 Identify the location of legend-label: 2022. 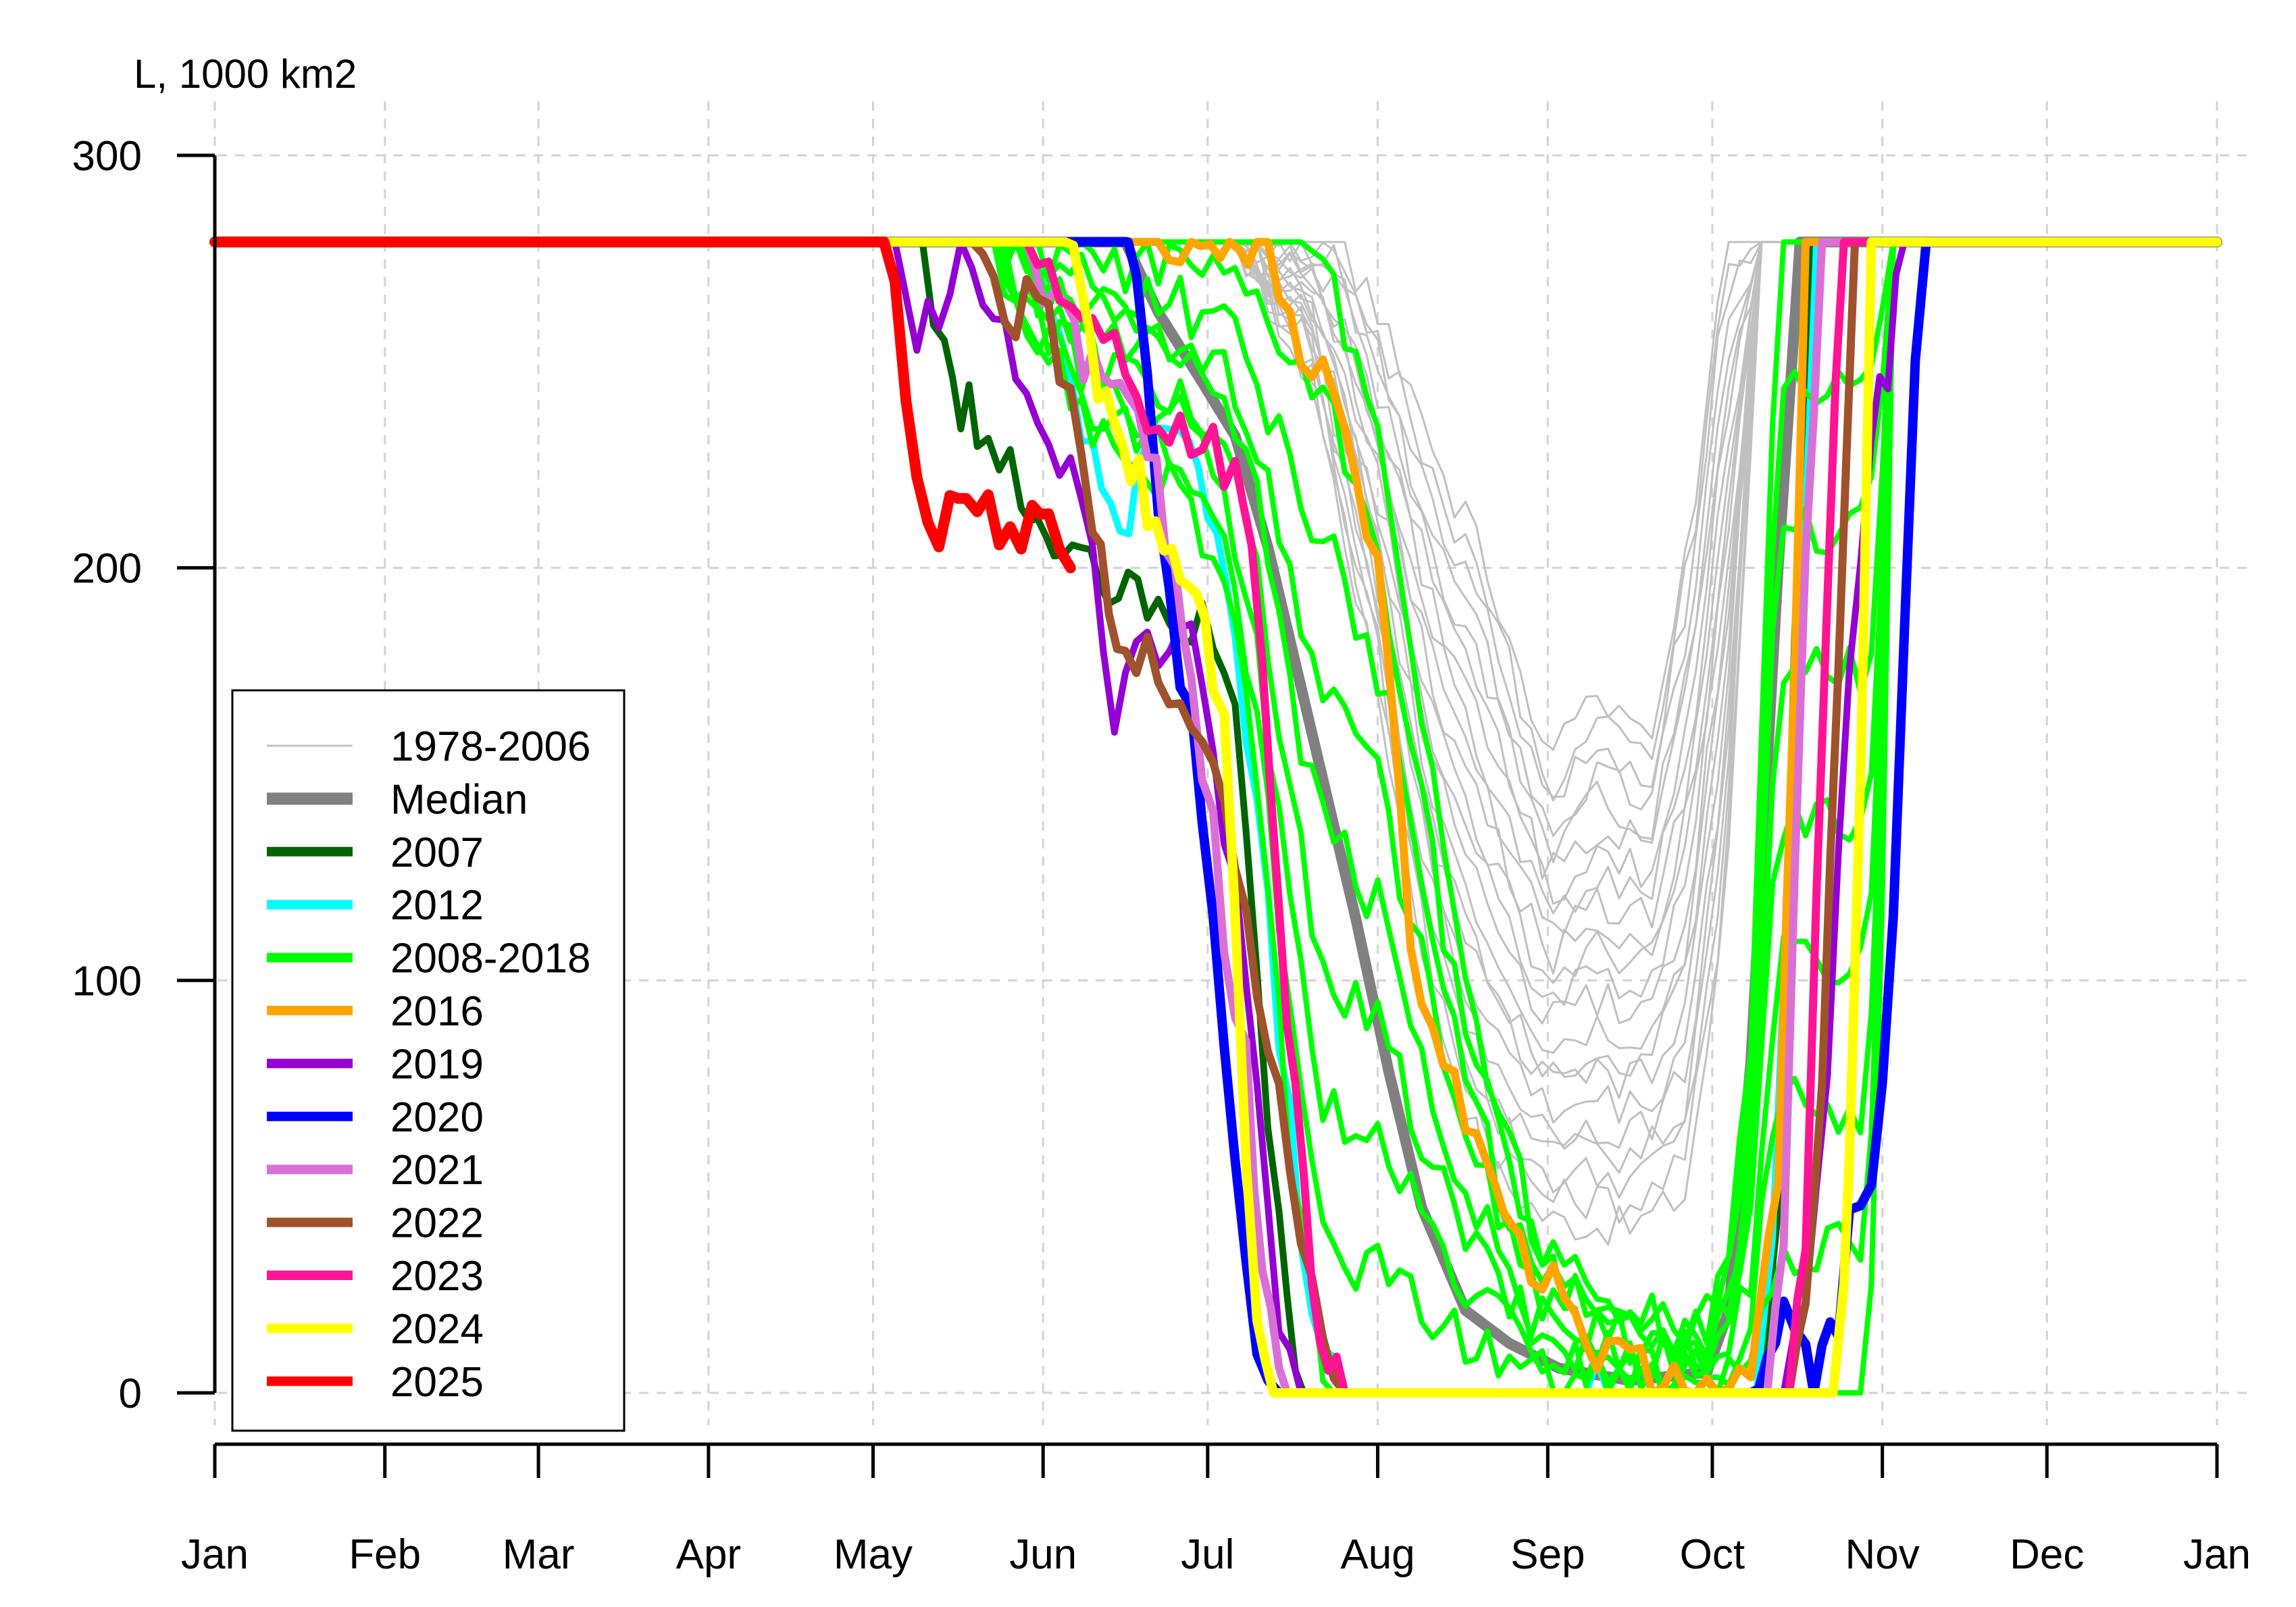
(437, 1223).